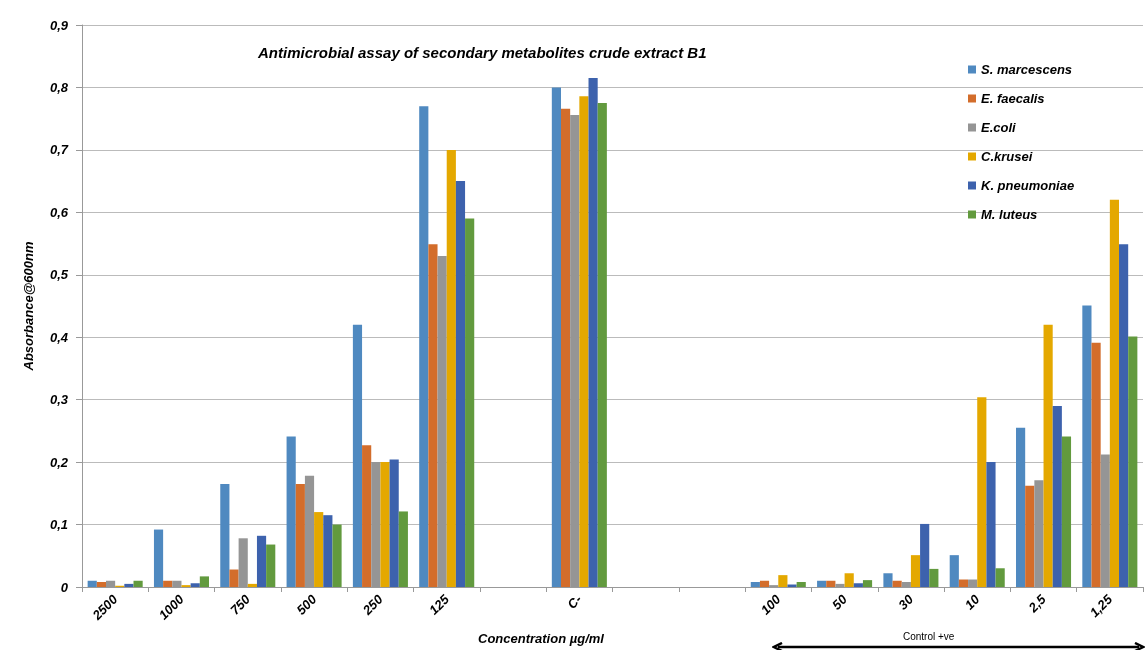  What do you see at coordinates (771, 604) in the screenshot?
I see `x-tick-label: 100` at bounding box center [771, 604].